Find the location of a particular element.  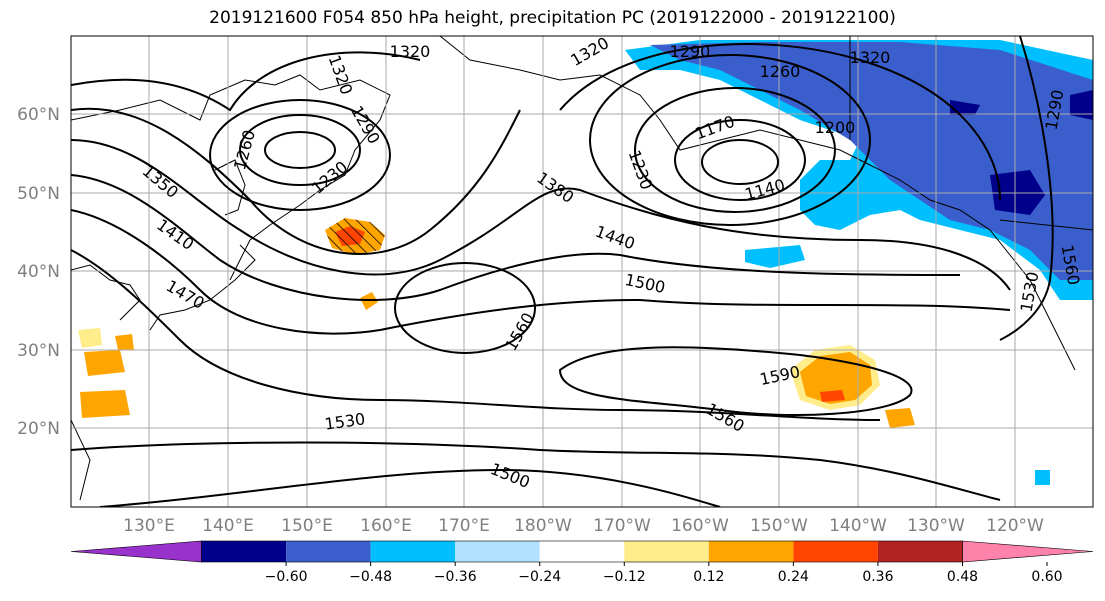

lat-label: 40°N is located at coordinates (38, 272).